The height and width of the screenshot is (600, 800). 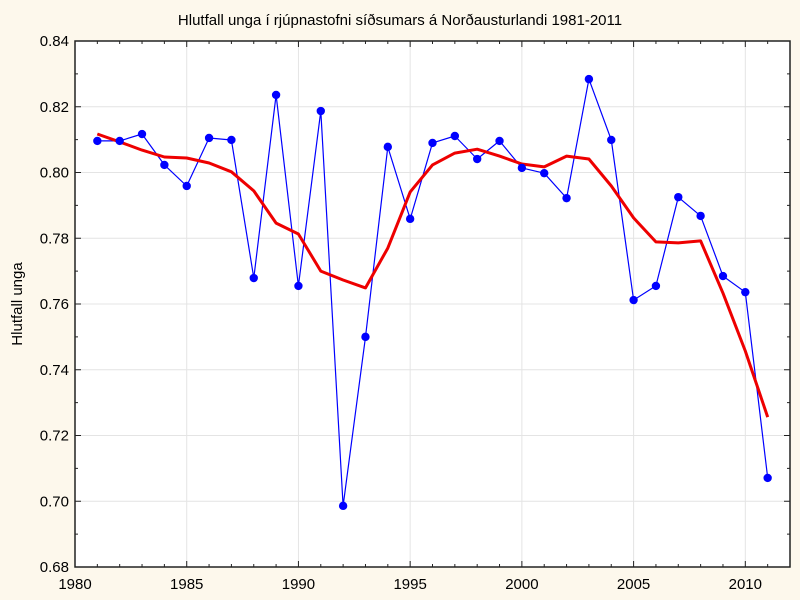 What do you see at coordinates (54, 501) in the screenshot?
I see `y-tick-label: 0.70` at bounding box center [54, 501].